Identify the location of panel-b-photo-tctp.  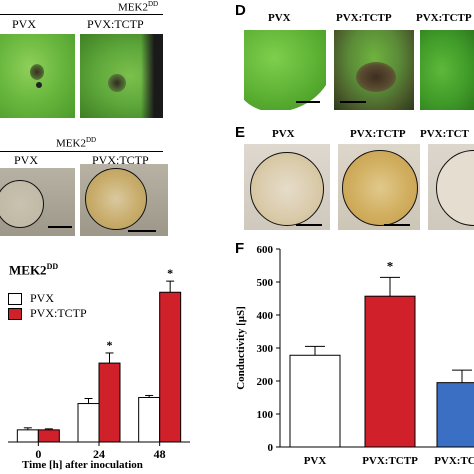
(124, 200).